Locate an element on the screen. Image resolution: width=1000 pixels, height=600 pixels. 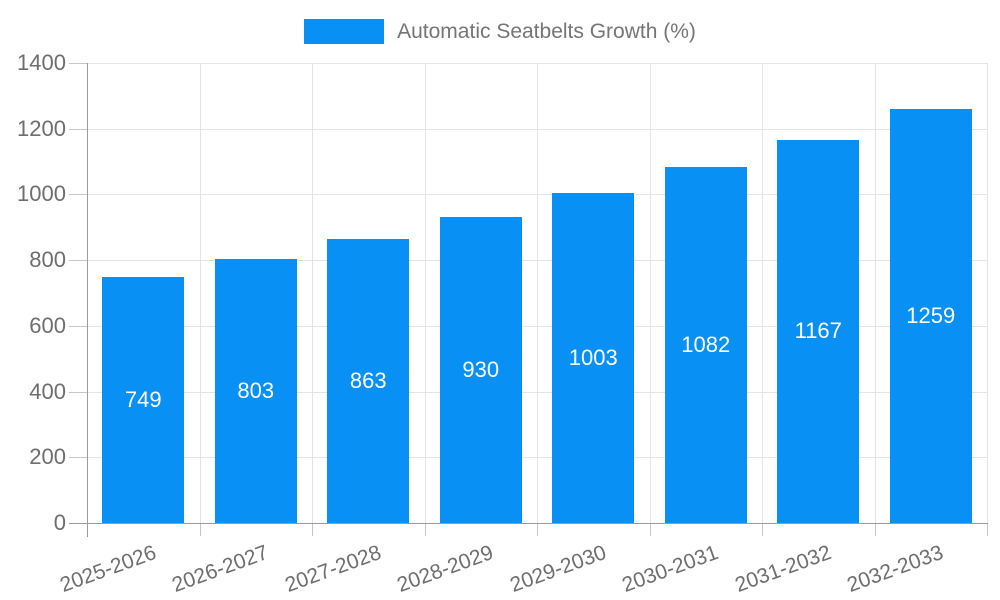
bar-value-label: 1003 is located at coordinates (593, 358).